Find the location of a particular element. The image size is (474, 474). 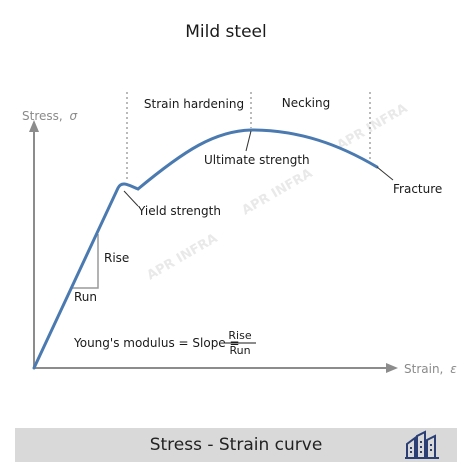

x-axis-label-symbol: ε is located at coordinates (453, 369).